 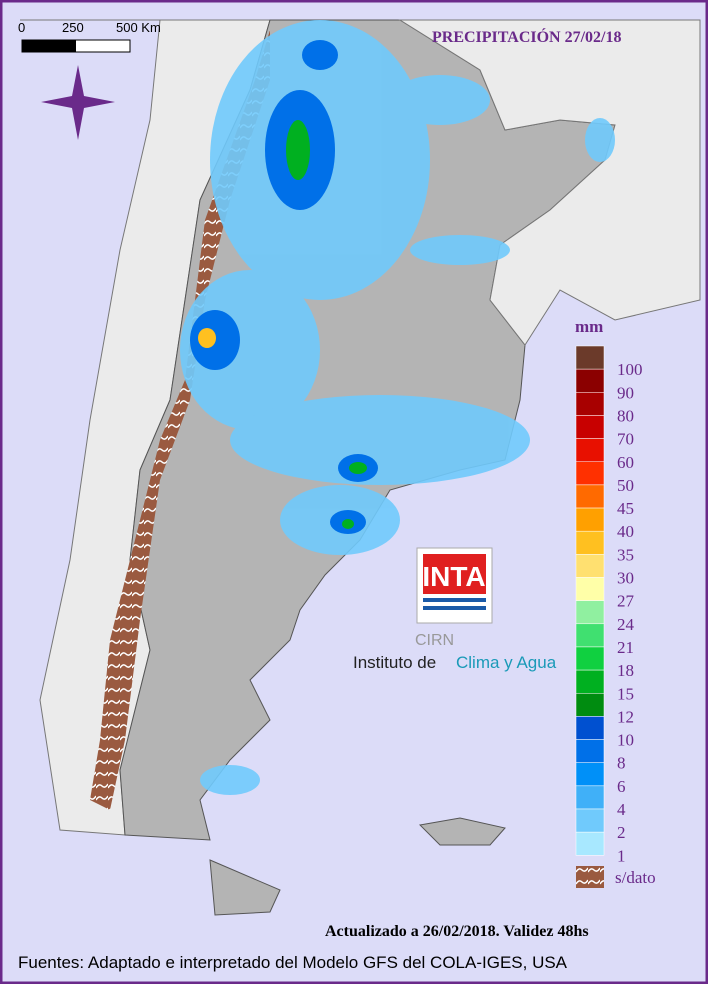 I want to click on logo-inta: INTA, so click(x=453, y=576).